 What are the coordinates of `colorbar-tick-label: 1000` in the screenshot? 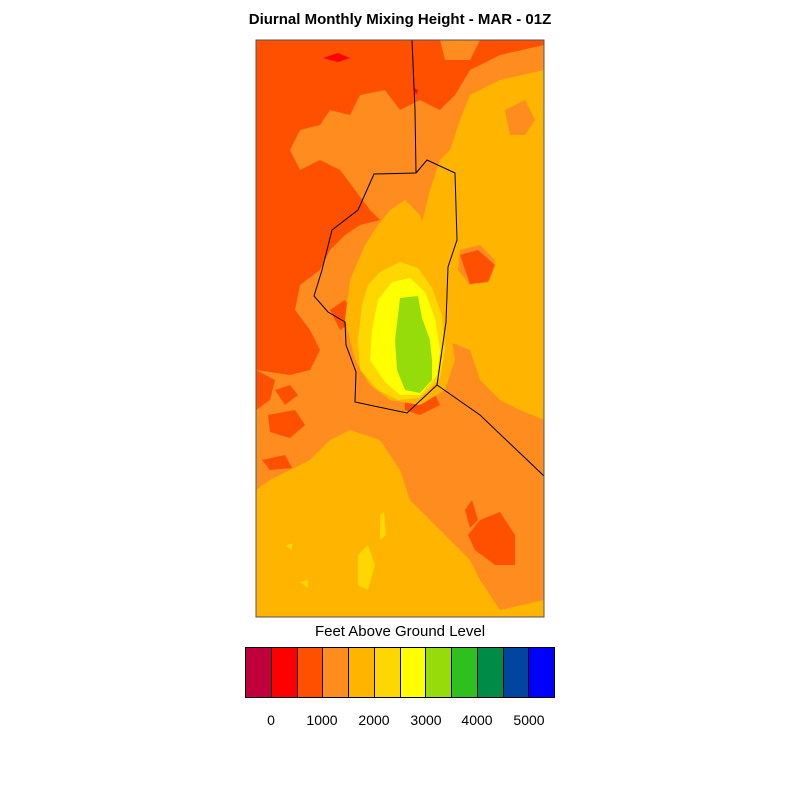 It's located at (322, 720).